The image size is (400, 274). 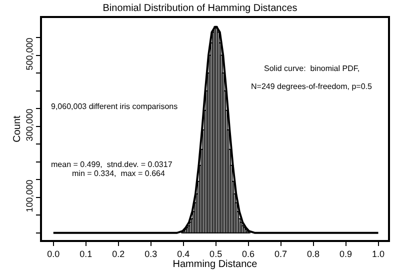 What do you see at coordinates (248, 253) in the screenshot?
I see `x-tick-label: 0.6` at bounding box center [248, 253].